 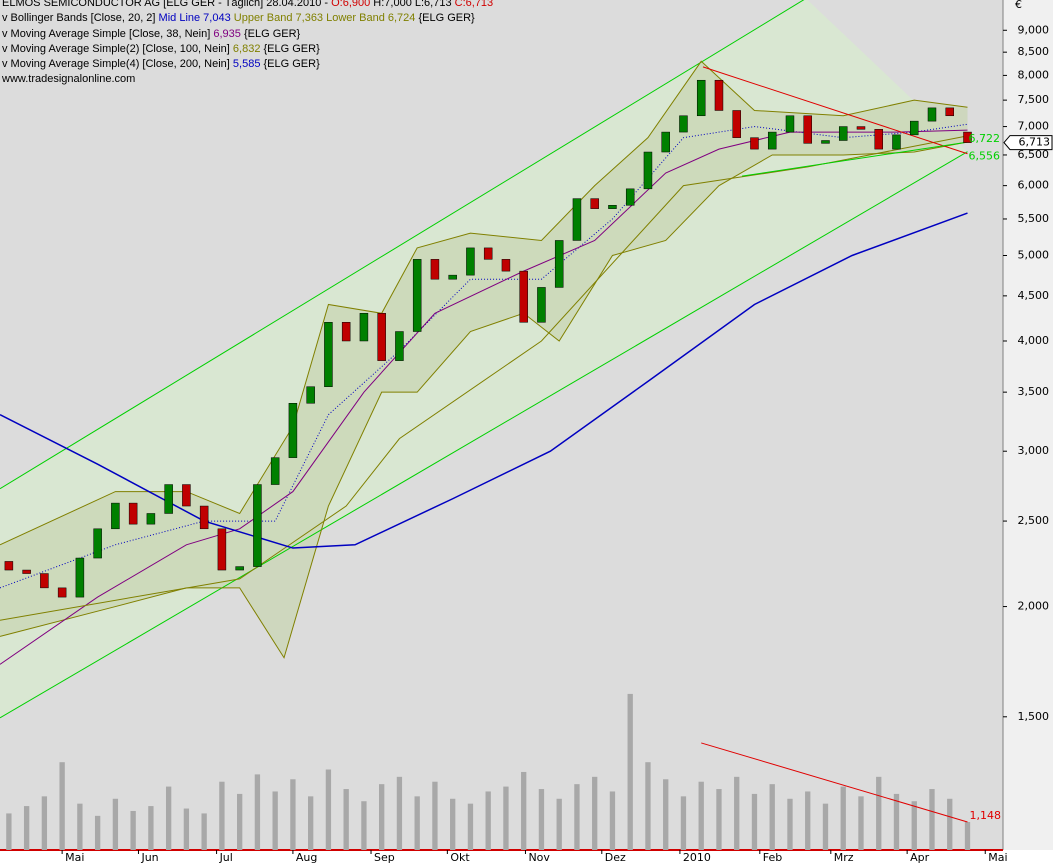 I want to click on legend-text: Upper Band 7,363, so click(x=277, y=18).